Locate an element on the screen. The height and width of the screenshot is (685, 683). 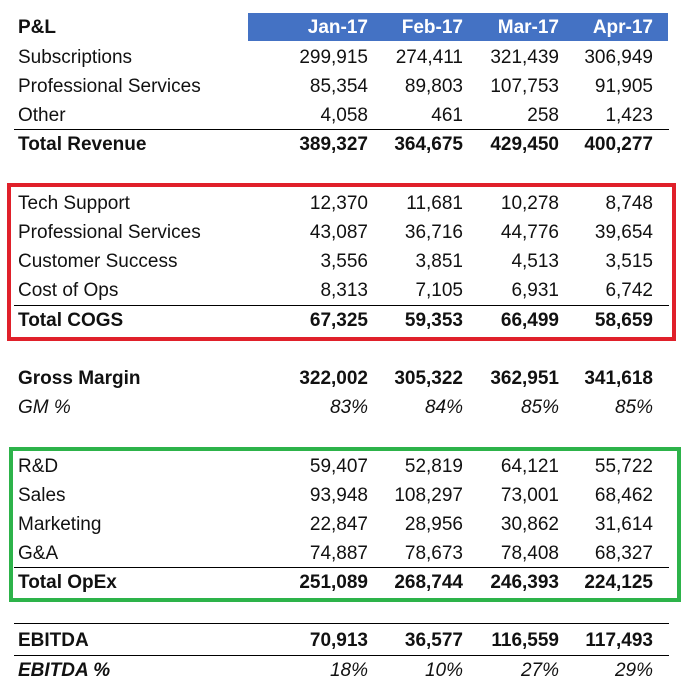
cell-jan: 4,058 is located at coordinates (344, 115).